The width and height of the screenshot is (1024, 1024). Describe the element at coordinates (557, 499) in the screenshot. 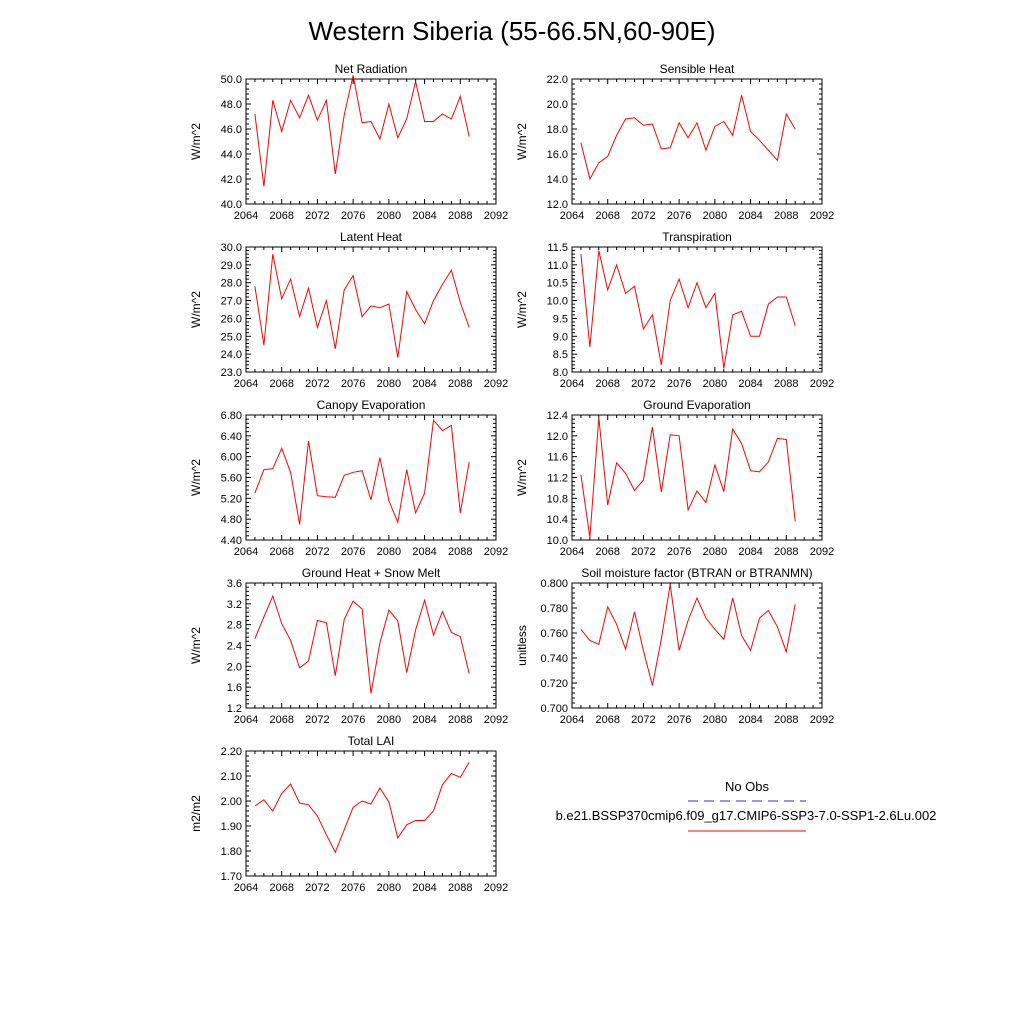

I see `y-tick-label: 10.8` at that location.